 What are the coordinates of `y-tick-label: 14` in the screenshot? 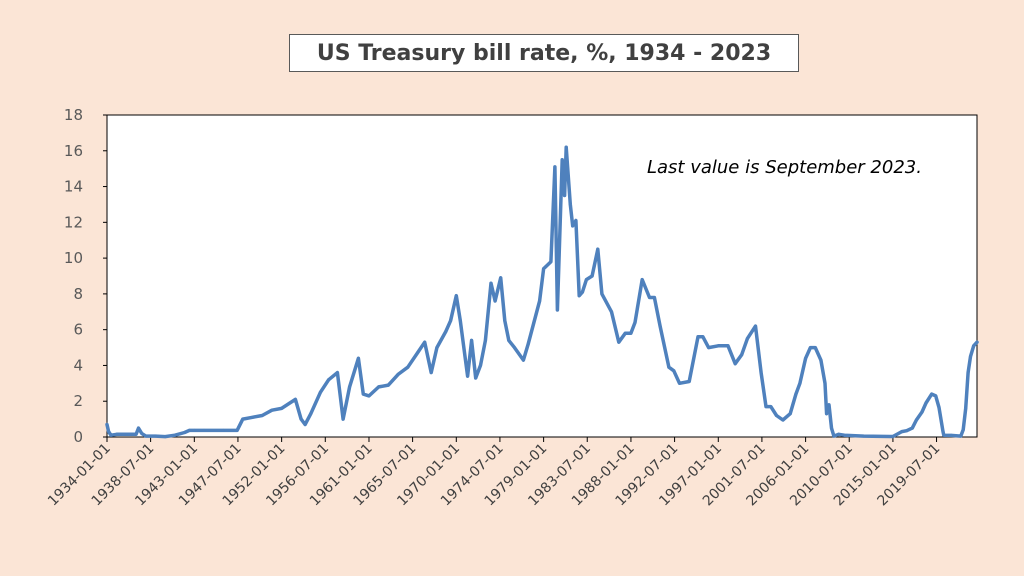 It's located at (73, 187).